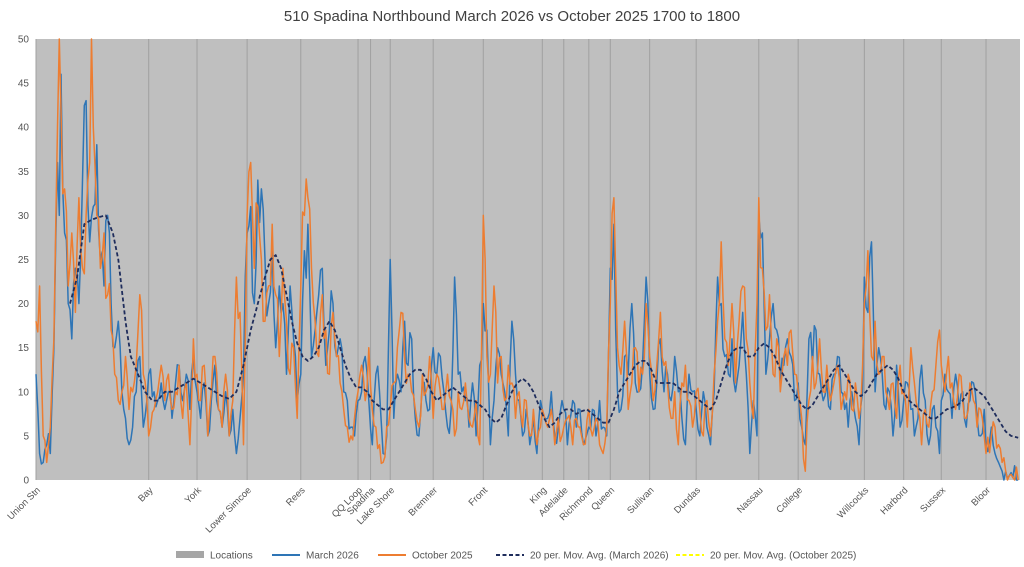 The height and width of the screenshot is (567, 1024). Describe the element at coordinates (332, 556) in the screenshot. I see `legend-label: March 2026` at that location.